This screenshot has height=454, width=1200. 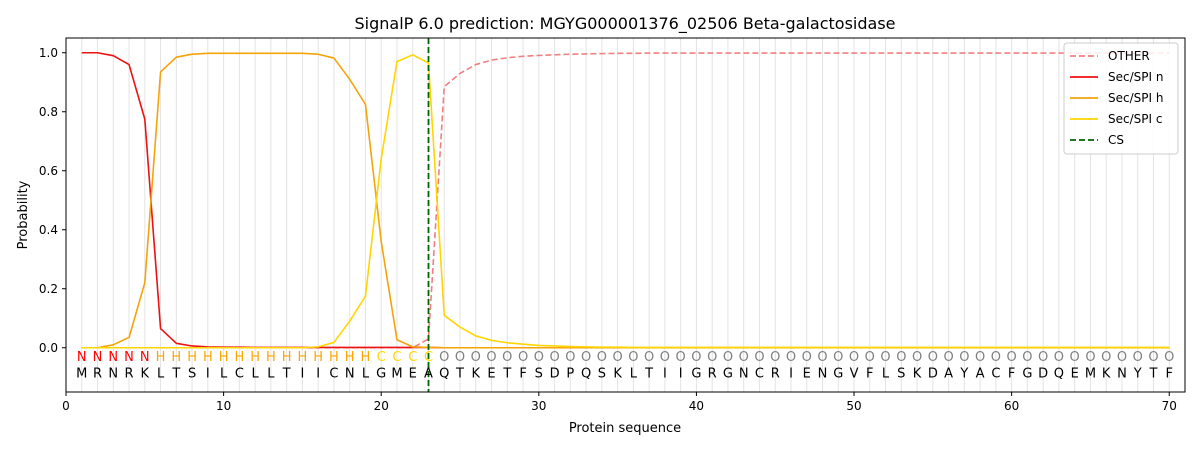 What do you see at coordinates (1011, 406) in the screenshot?
I see `x-tick-label: 60` at bounding box center [1011, 406].